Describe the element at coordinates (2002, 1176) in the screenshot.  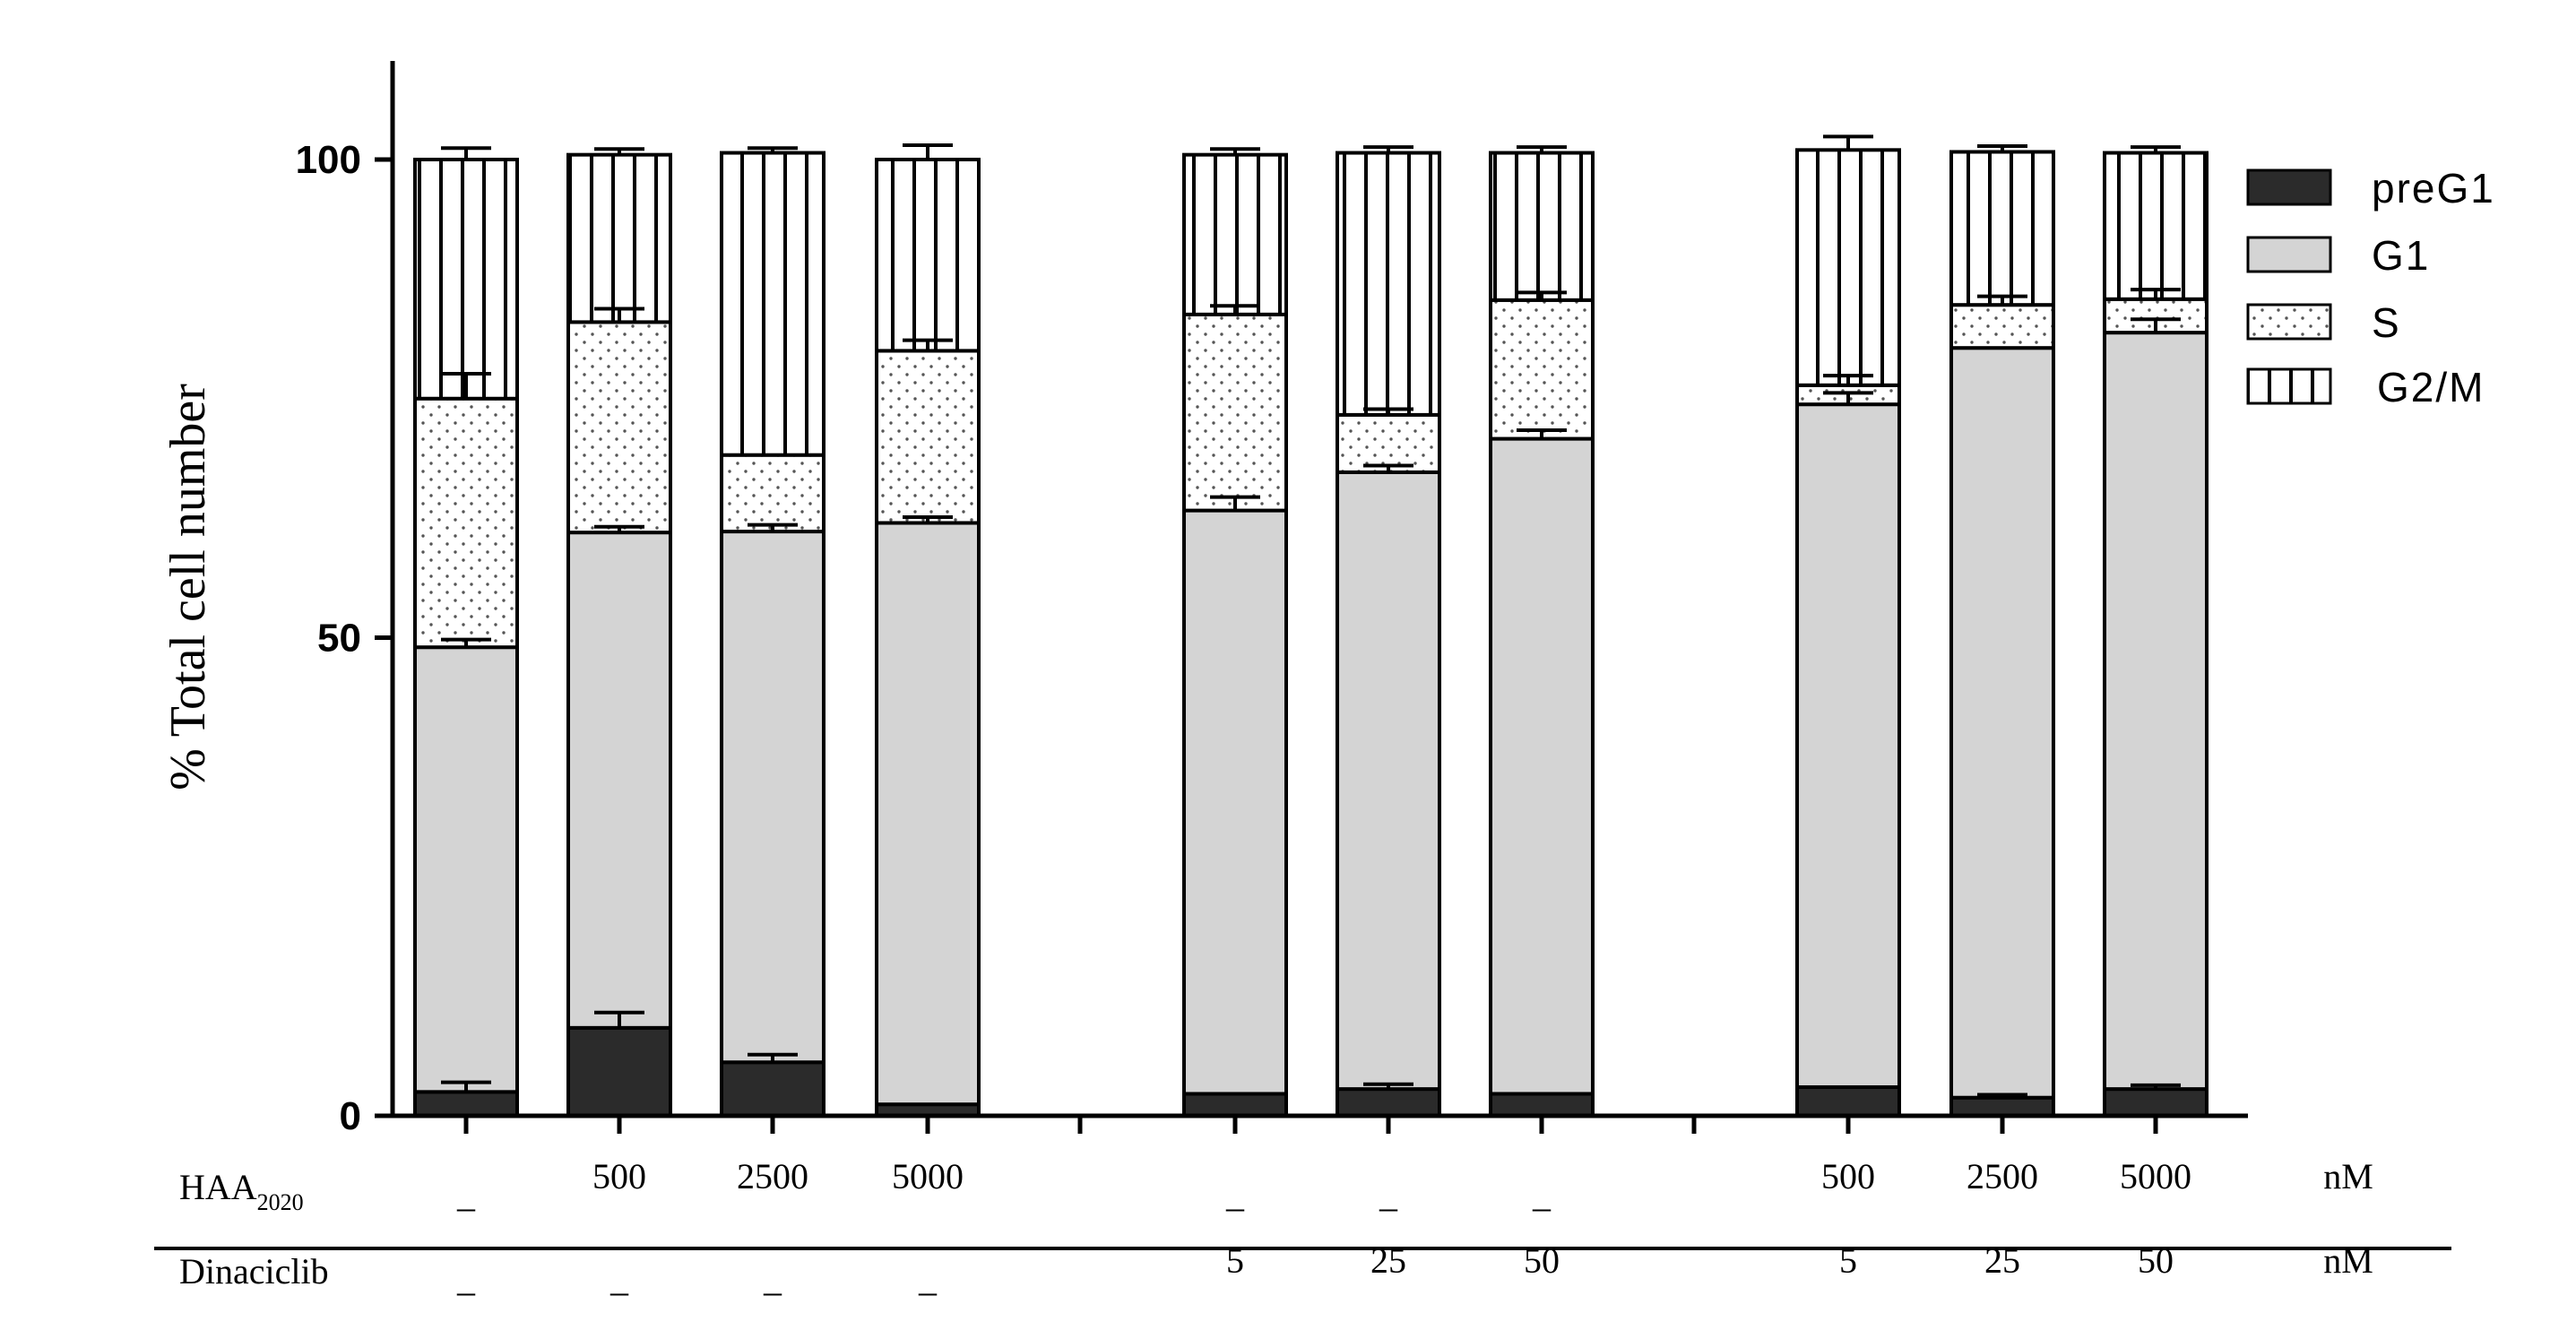
I see `treatment-value-1-9: 2500` at that location.